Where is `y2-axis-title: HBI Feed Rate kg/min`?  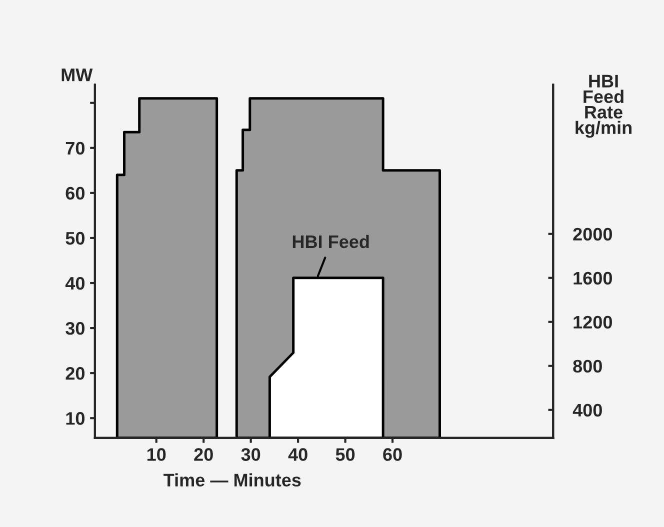 y2-axis-title: HBI Feed Rate kg/min is located at coordinates (604, 106).